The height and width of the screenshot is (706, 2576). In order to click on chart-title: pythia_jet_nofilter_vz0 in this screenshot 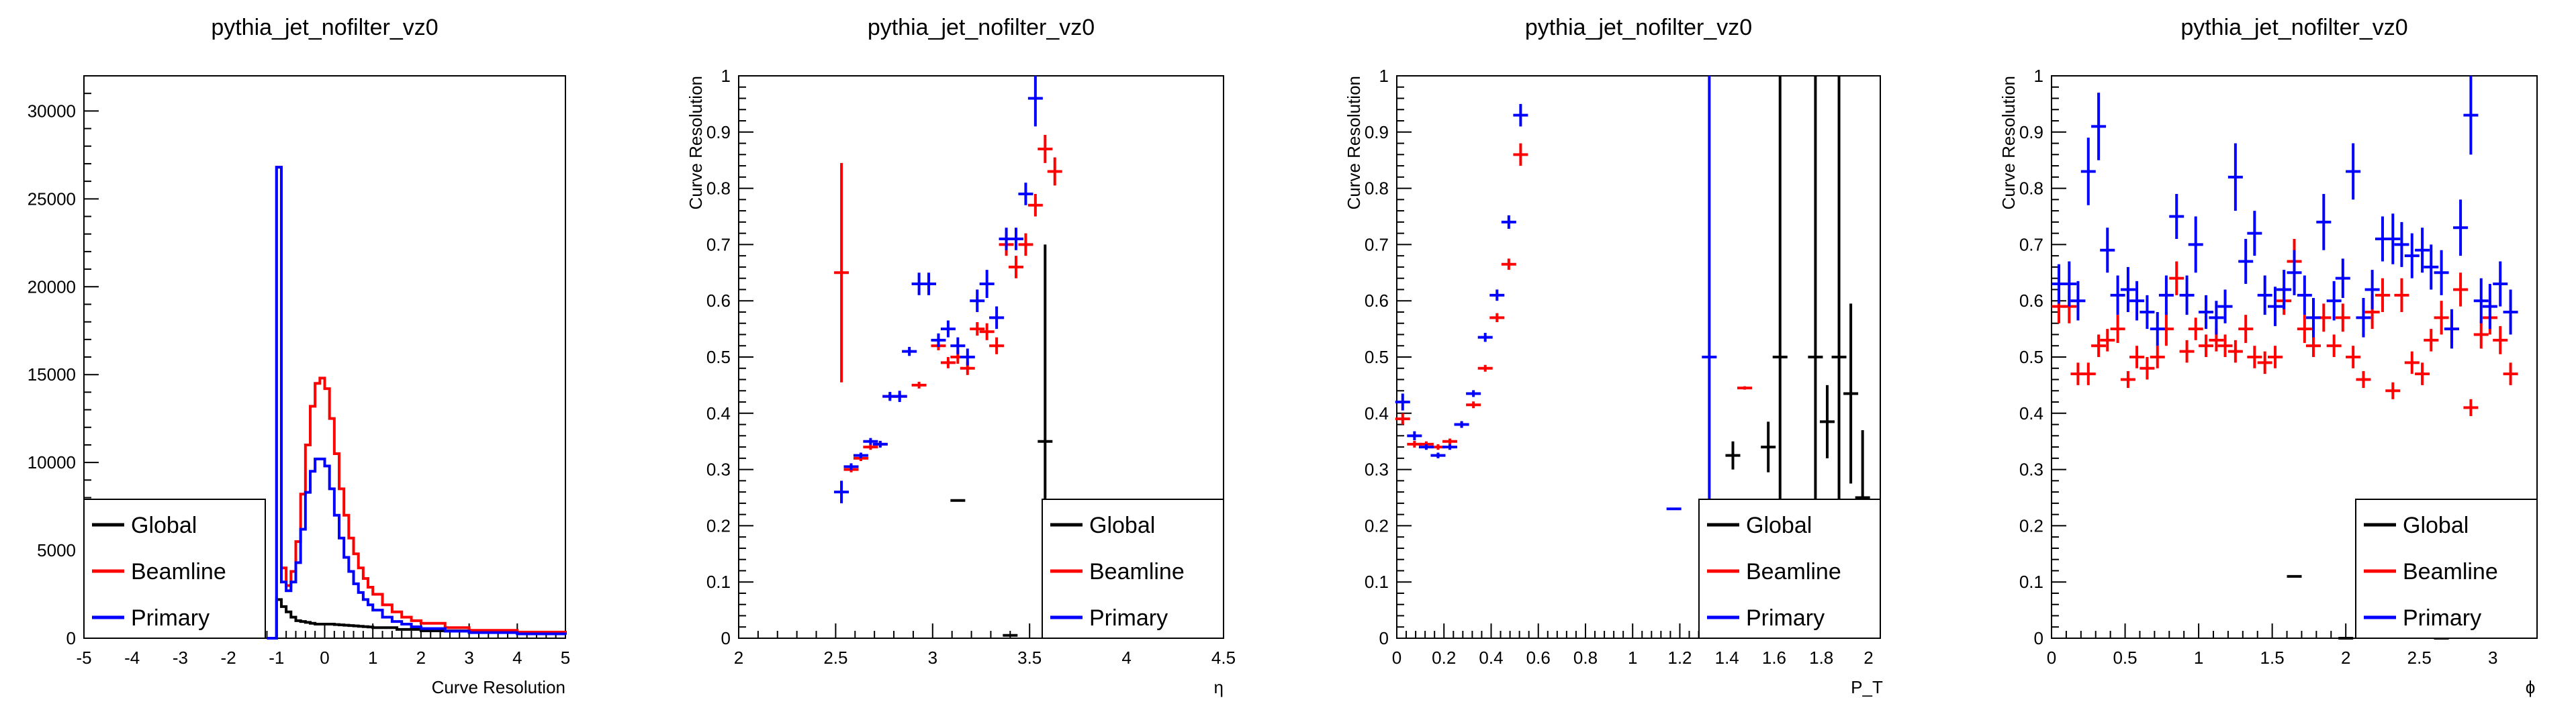, I will do `click(1638, 28)`.